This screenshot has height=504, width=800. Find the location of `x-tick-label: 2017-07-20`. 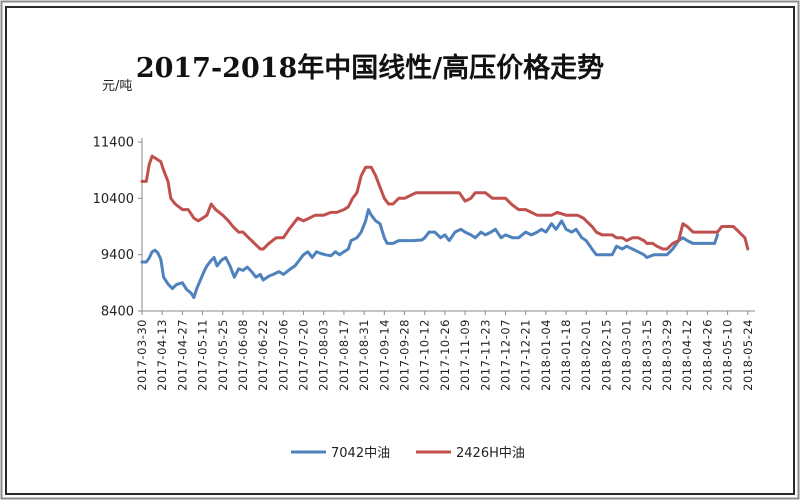

x-tick-label: 2017-07-20 is located at coordinates (304, 355).